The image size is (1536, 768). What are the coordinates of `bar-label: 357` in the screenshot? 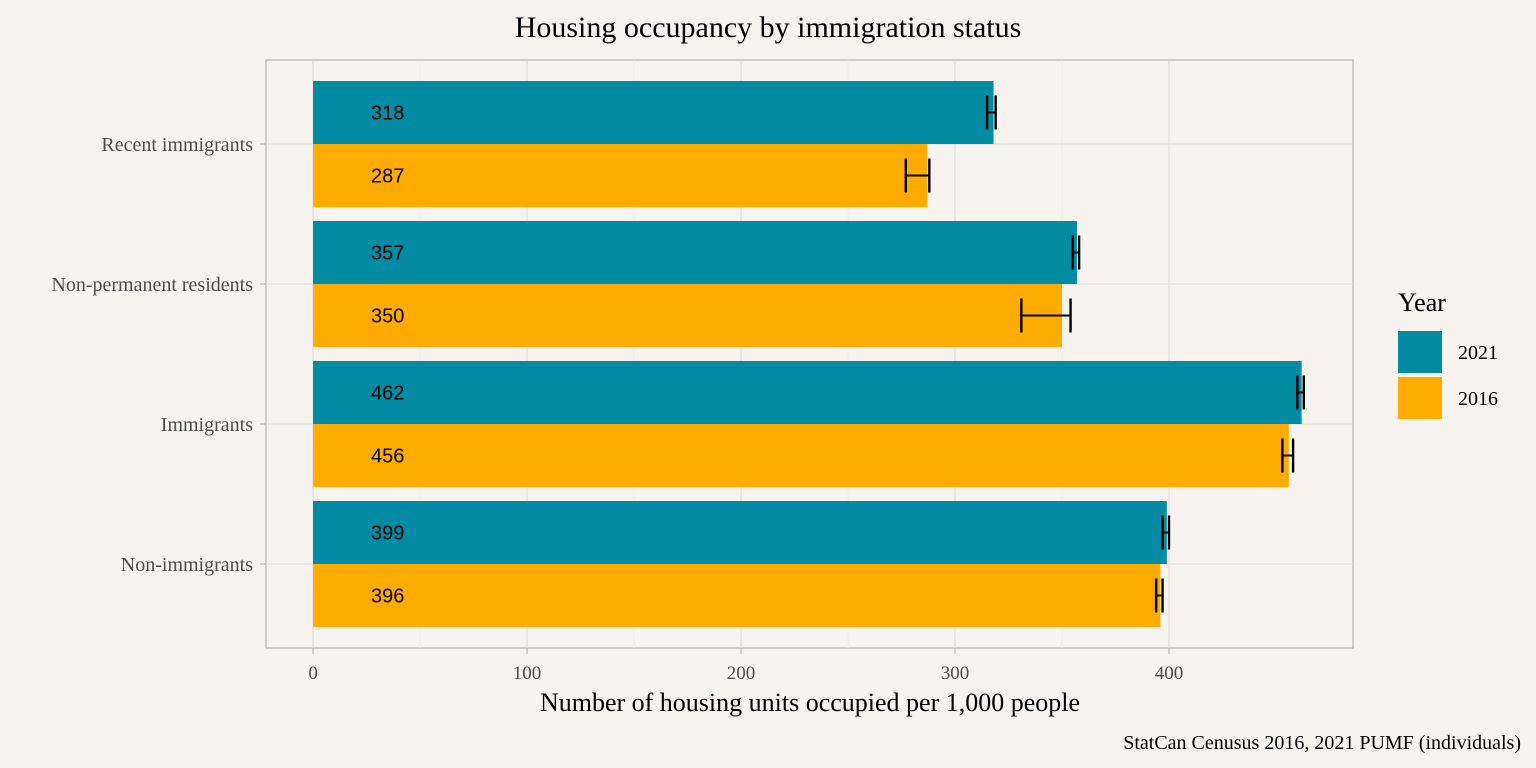 It's located at (387, 254).